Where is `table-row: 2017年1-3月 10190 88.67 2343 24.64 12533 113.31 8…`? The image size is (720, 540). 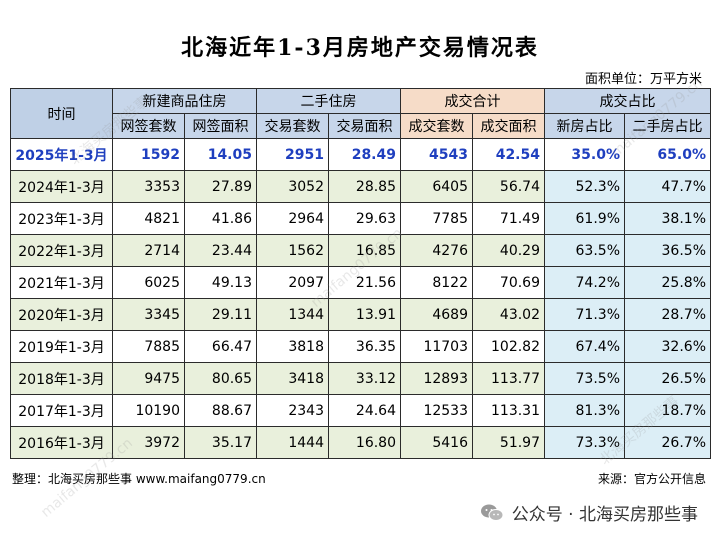
table-row: 2017年1-3月 10190 88.67 2343 24.64 12533 113.31 8… is located at coordinates (360, 410).